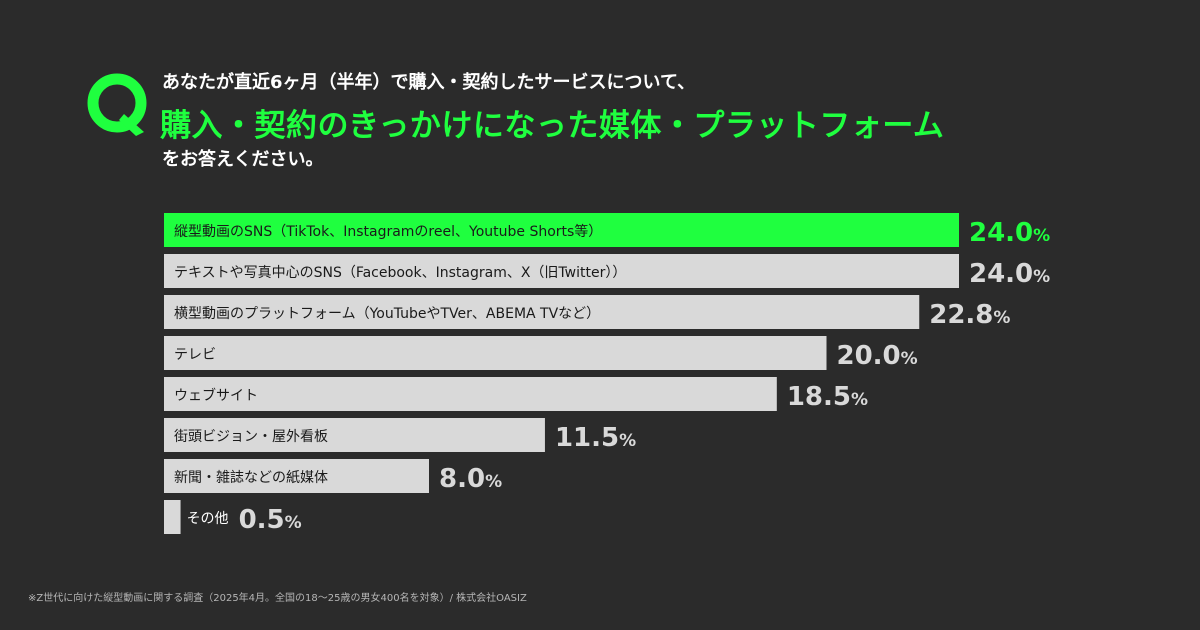 This screenshot has height=630, width=1200. What do you see at coordinates (552, 126) in the screenshot?
I see `question-title: 購入・契約のきっかけになった媒体・プラットフォーム` at bounding box center [552, 126].